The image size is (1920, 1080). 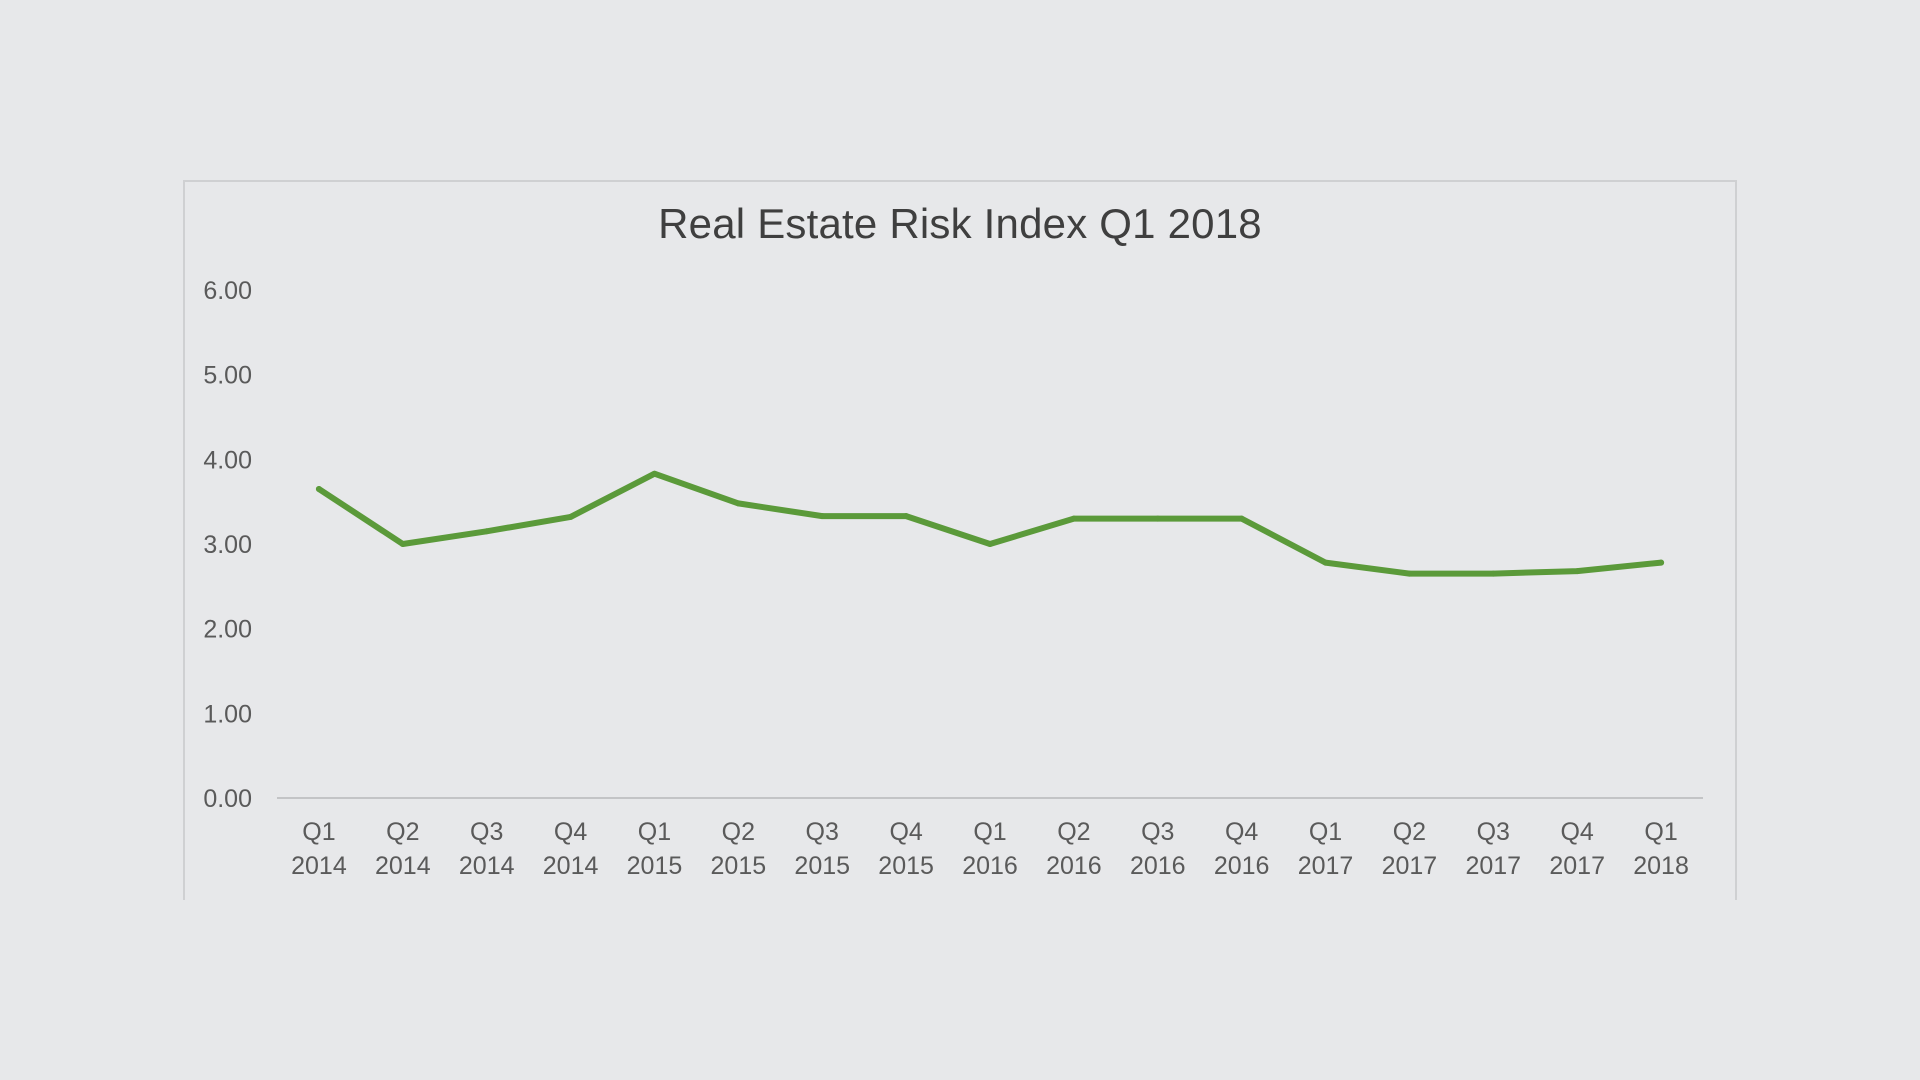 What do you see at coordinates (1661, 866) in the screenshot?
I see `x-tick-label: 2018` at bounding box center [1661, 866].